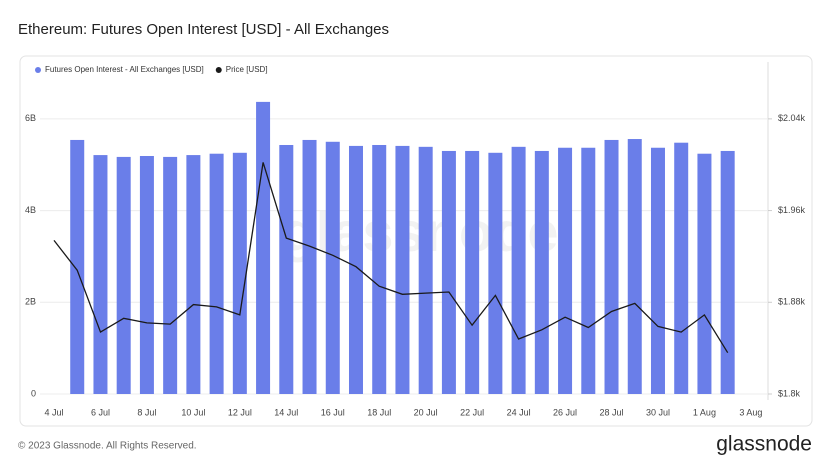 The image size is (832, 473). Describe the element at coordinates (30, 302) in the screenshot. I see `y-tick-label: 2B` at that location.